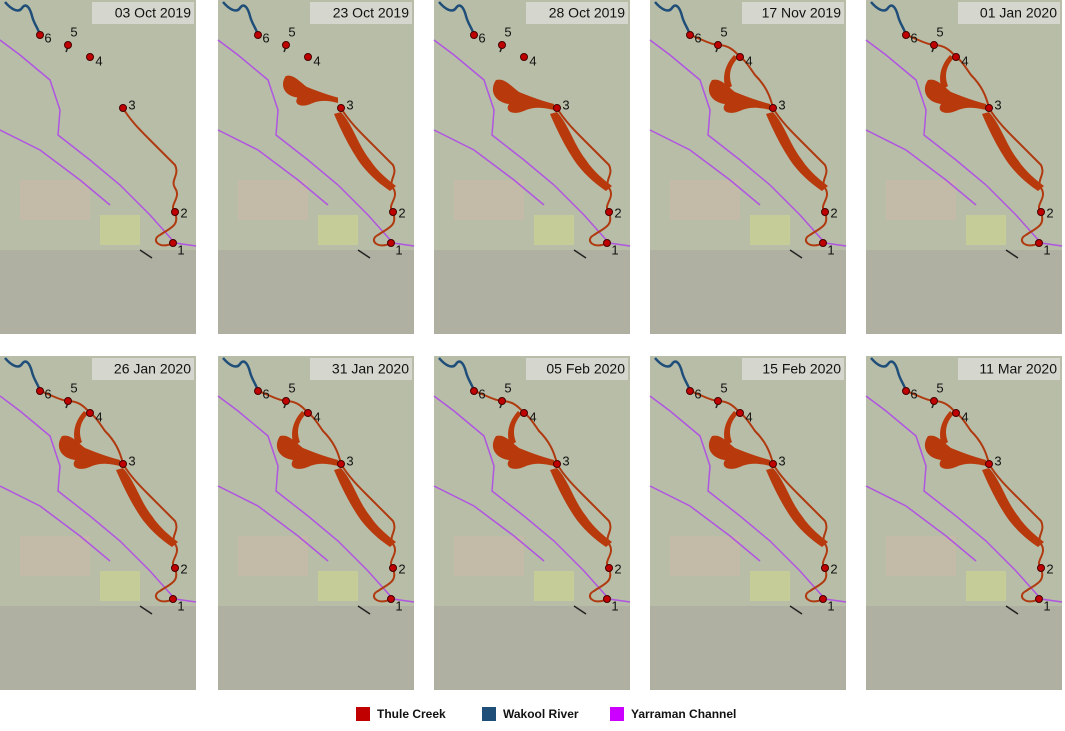 This screenshot has height=731, width=1065. I want to click on map-panel: 1 2 3 4 5 6 03 Oct 2019, so click(98, 167).